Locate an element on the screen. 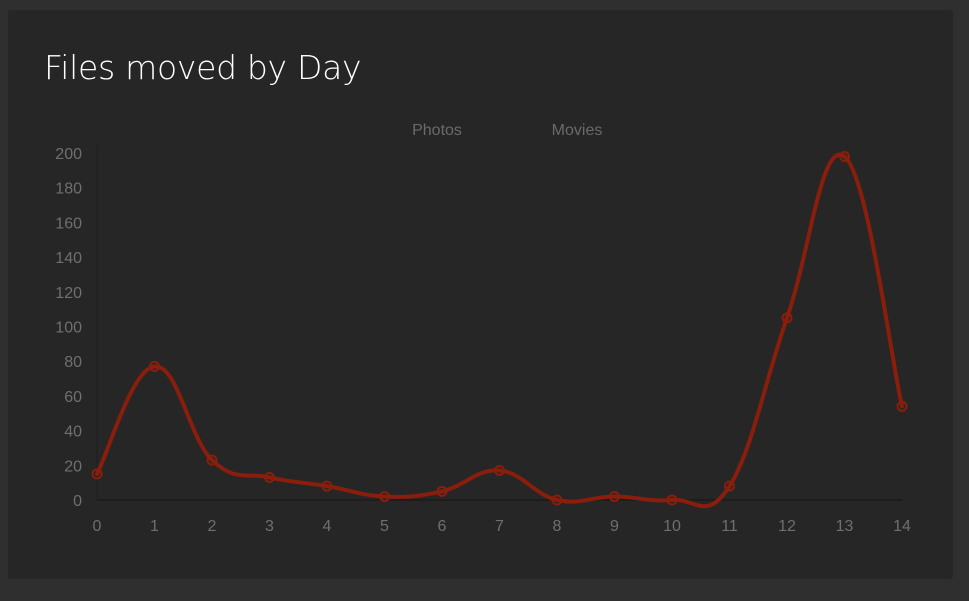  x-tick-label: 0 is located at coordinates (97, 526).